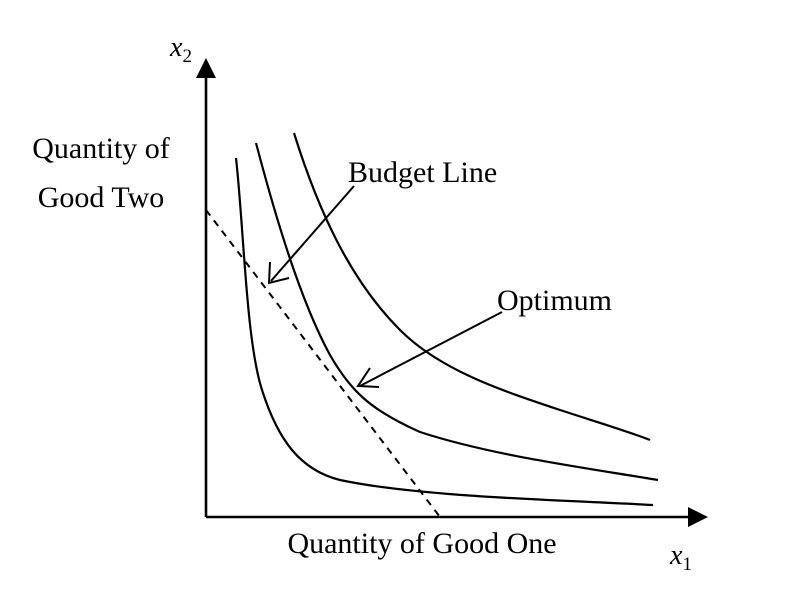 This screenshot has width=808, height=592. I want to click on y-axis-title-line2: Good Two, so click(101, 197).